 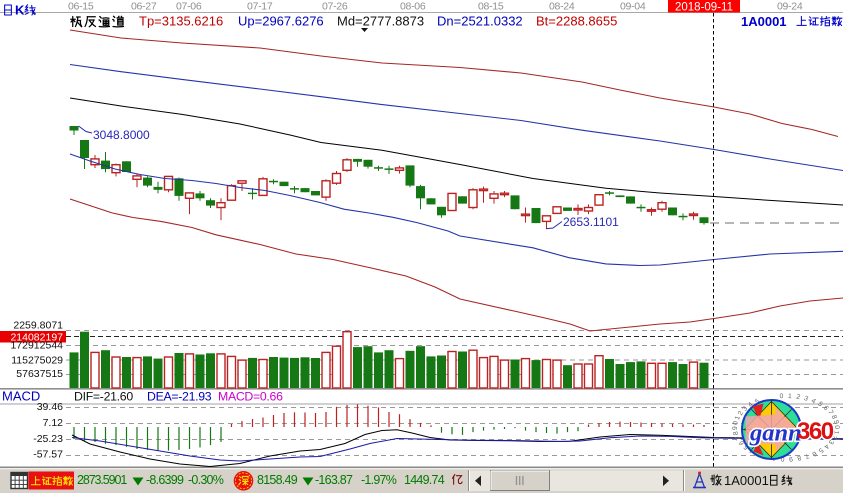 I want to click on svg-text: DEA=-21.93, so click(x=179, y=397).